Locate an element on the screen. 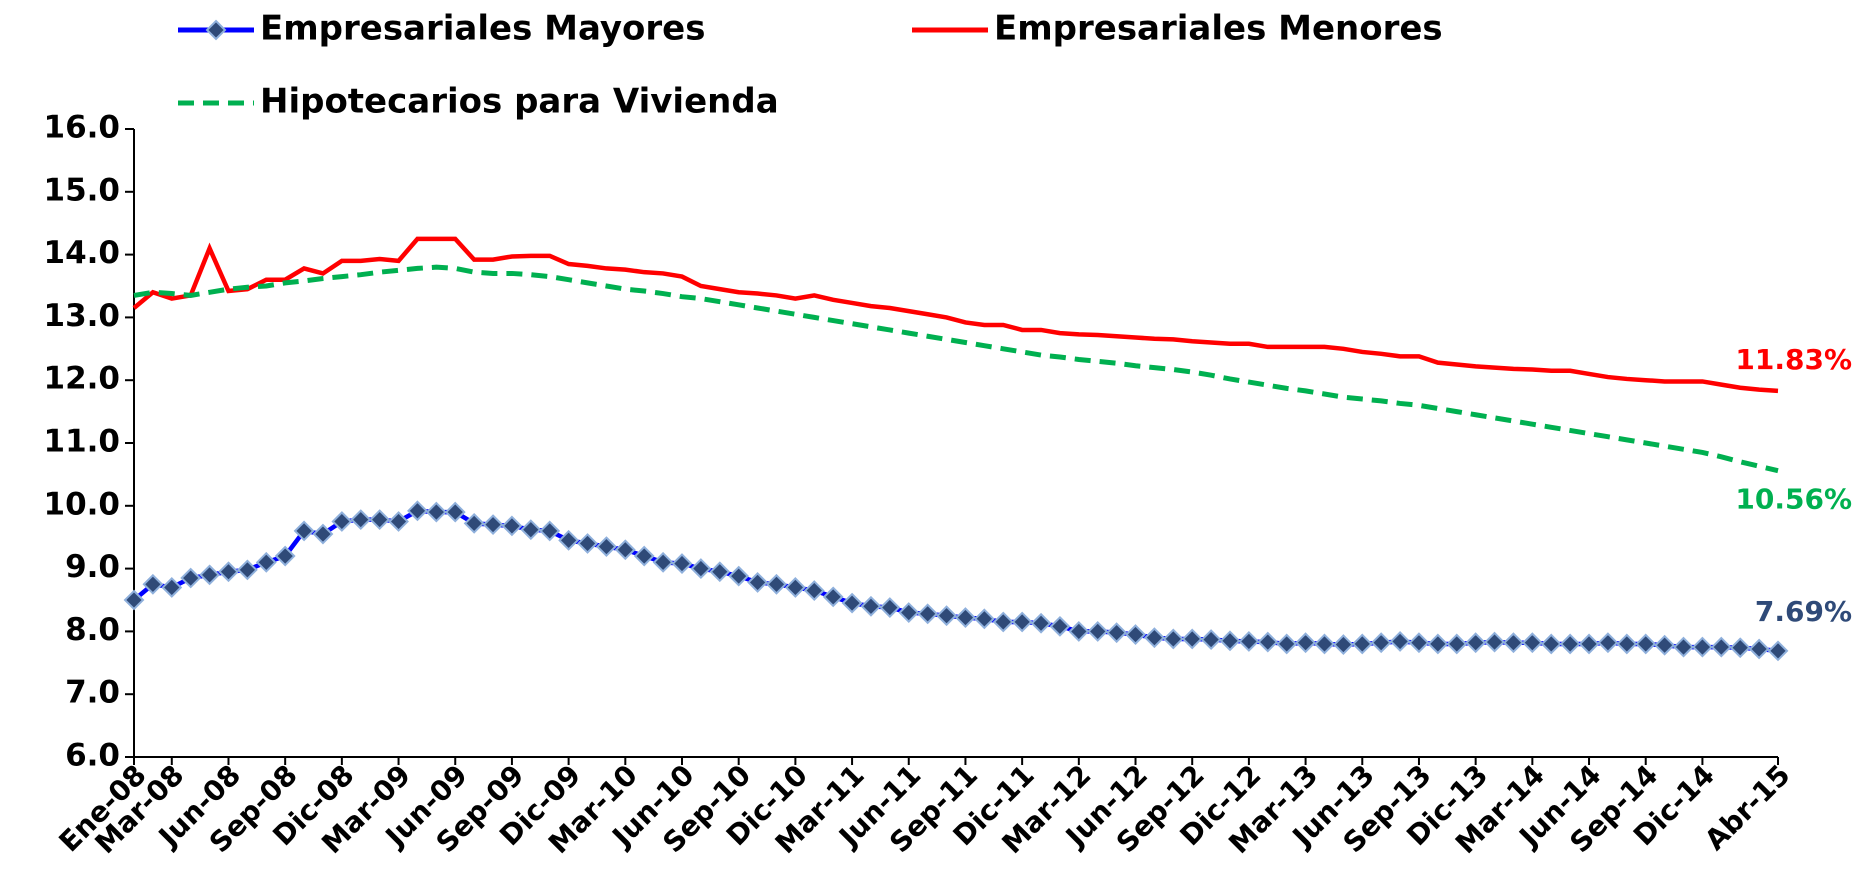 This screenshot has width=1858, height=869. y-tick-label: 11.0 is located at coordinates (82, 442).